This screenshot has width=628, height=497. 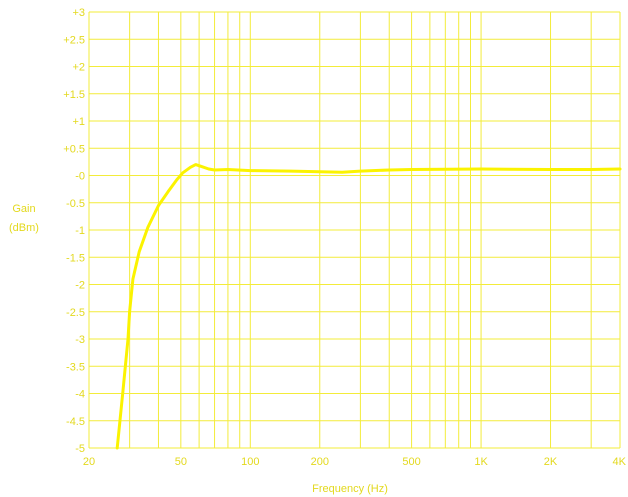 What do you see at coordinates (75, 258) in the screenshot?
I see `y-tick-label: -1.5` at bounding box center [75, 258].